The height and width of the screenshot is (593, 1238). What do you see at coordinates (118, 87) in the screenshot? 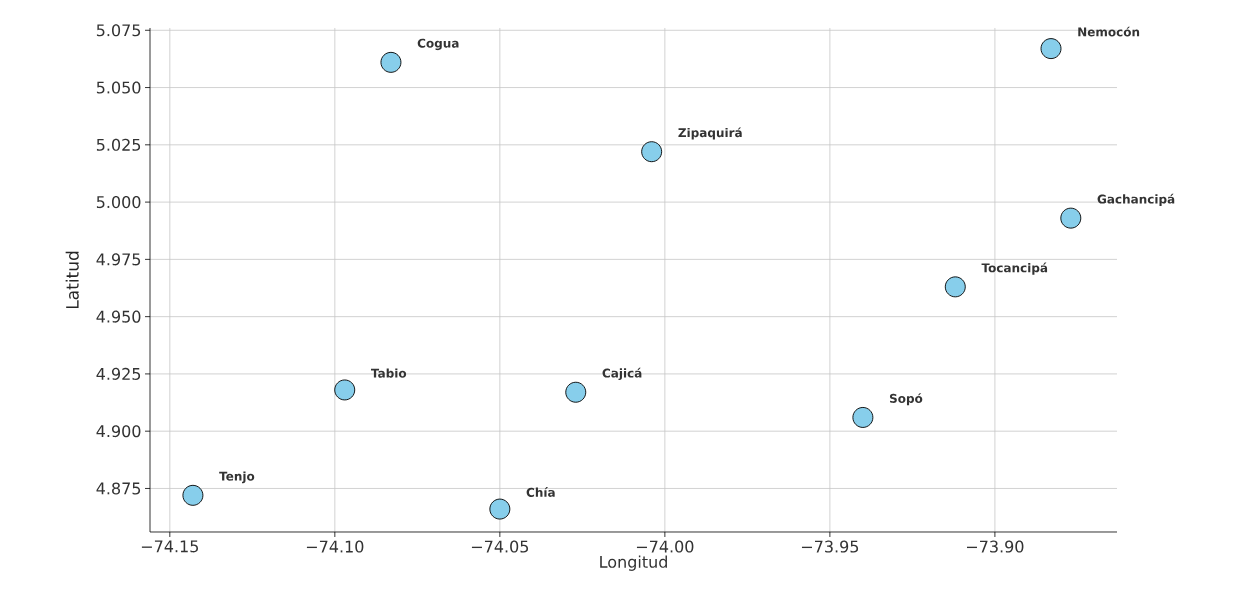
I see `y-tick-label: 5.050` at bounding box center [118, 87].